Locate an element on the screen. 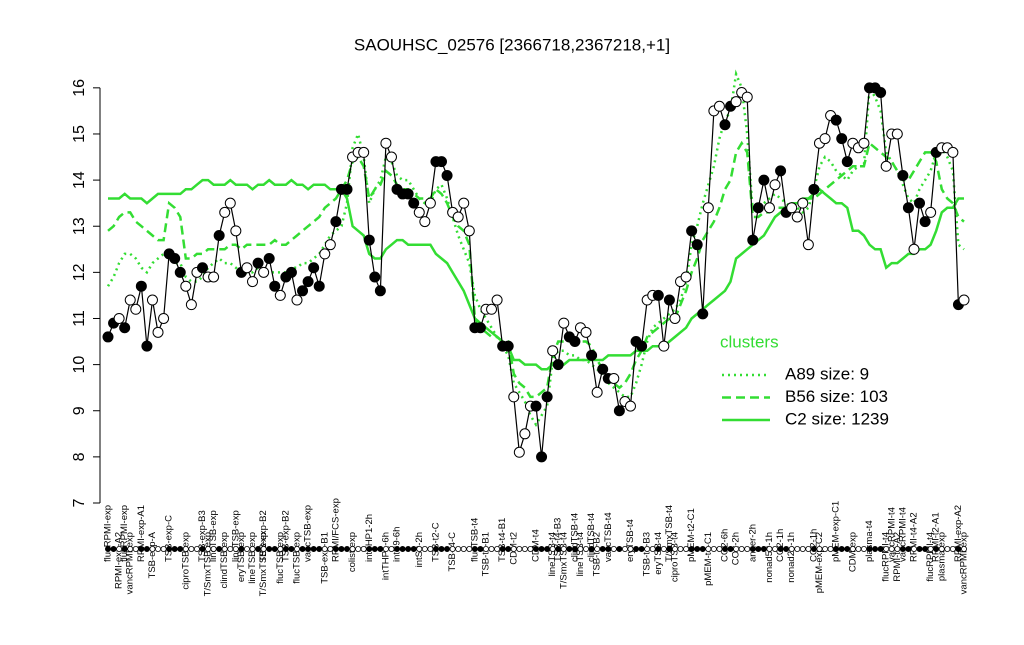 The image size is (1024, 645). y-tick-label: 11 is located at coordinates (79, 318).